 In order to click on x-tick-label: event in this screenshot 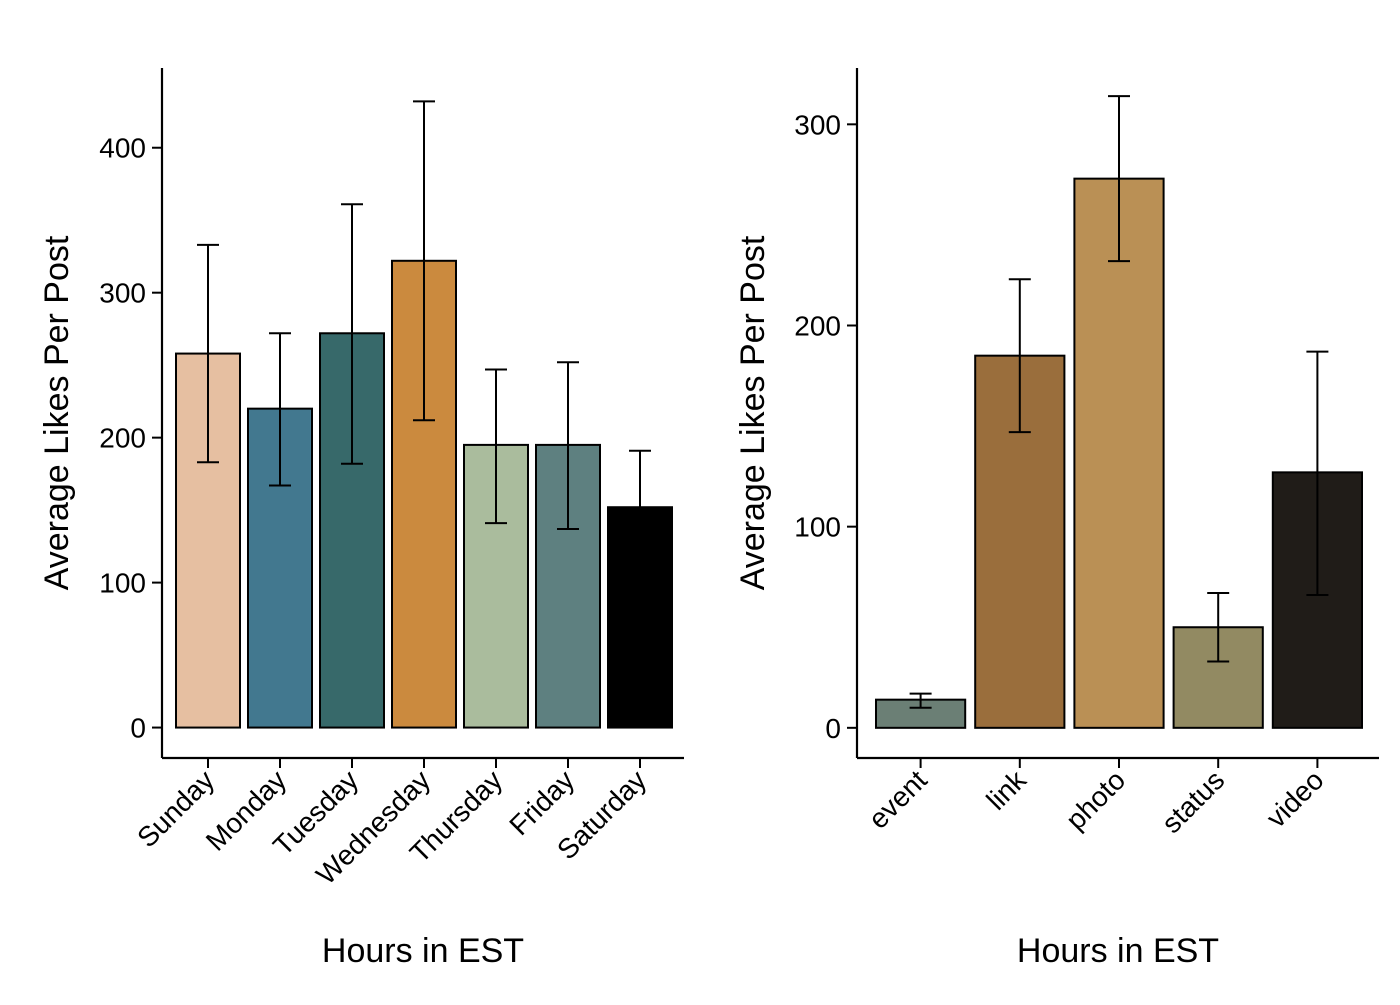, I will do `click(897, 799)`.